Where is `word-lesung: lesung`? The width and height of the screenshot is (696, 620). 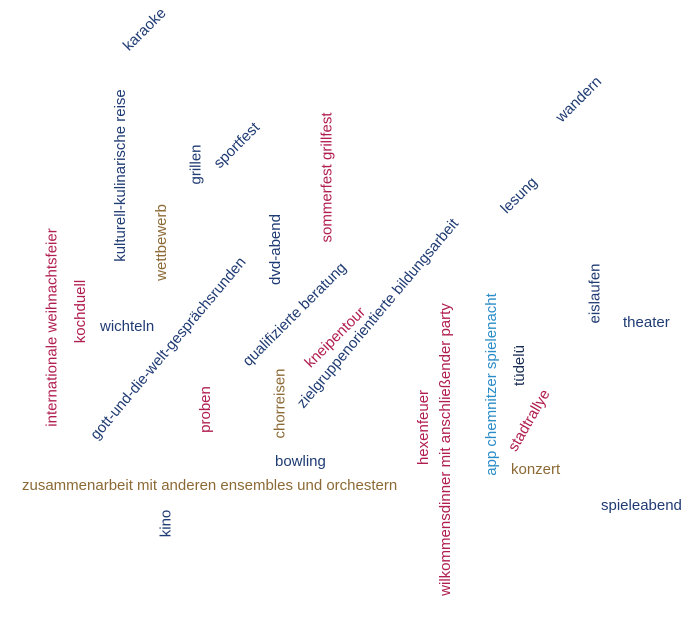 word-lesung: lesung is located at coordinates (519, 195).